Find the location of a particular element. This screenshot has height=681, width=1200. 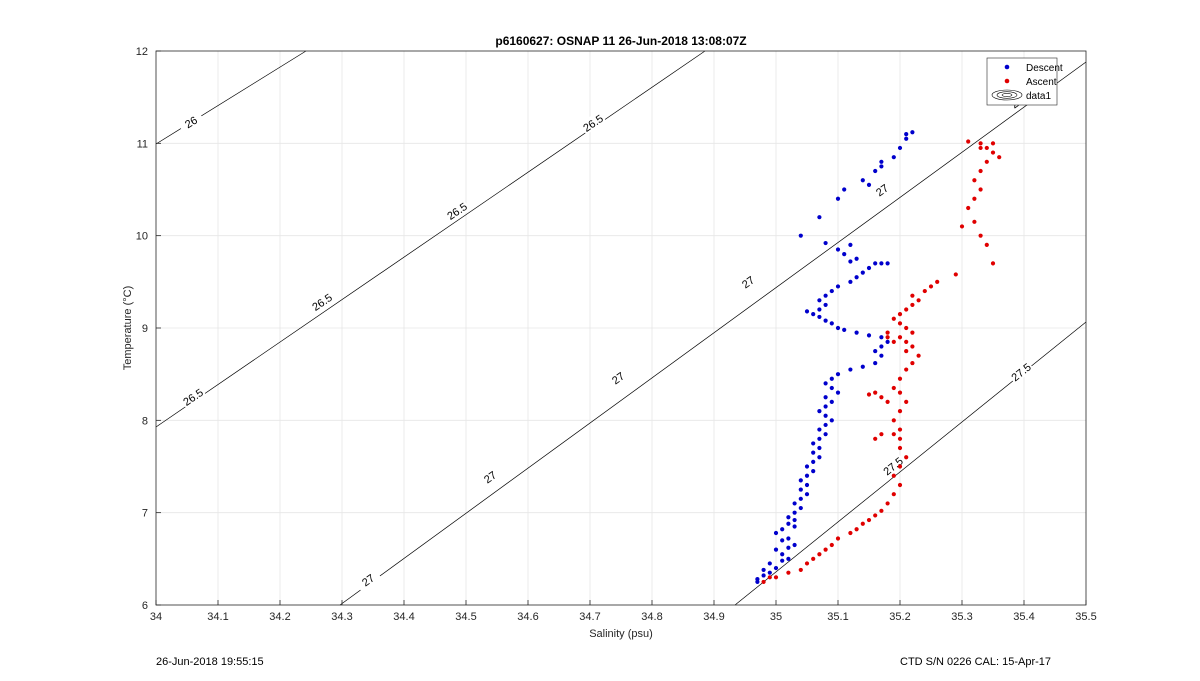

legend-descent-marker is located at coordinates (1007, 67).